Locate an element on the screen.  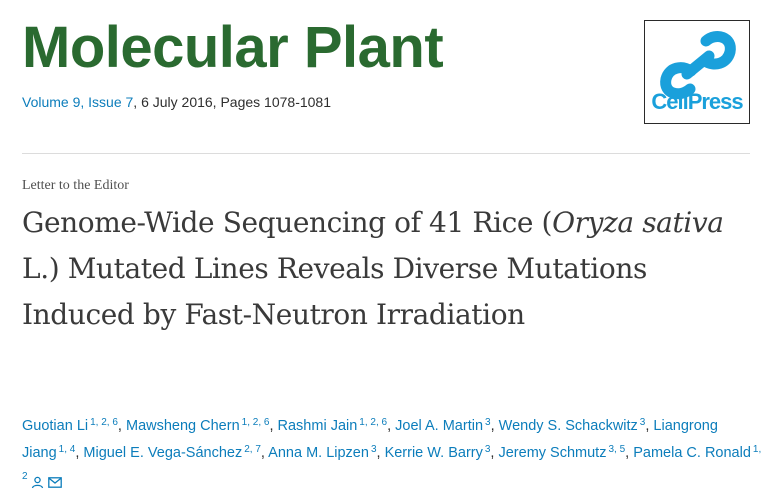
author-icons is located at coordinates (46, 482).